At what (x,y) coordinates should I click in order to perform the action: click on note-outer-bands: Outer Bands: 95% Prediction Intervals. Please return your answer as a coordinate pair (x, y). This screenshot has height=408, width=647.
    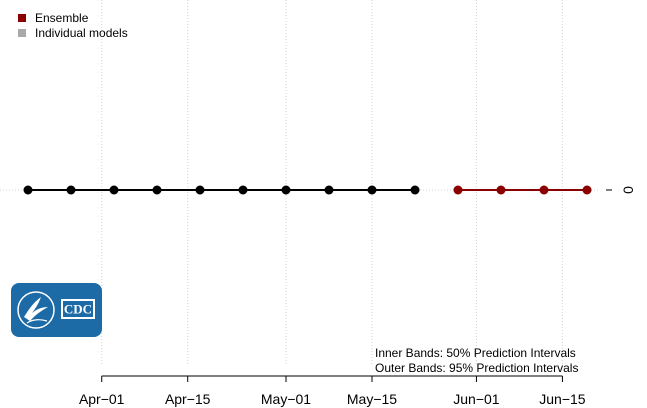
    Looking at the image, I should click on (477, 368).